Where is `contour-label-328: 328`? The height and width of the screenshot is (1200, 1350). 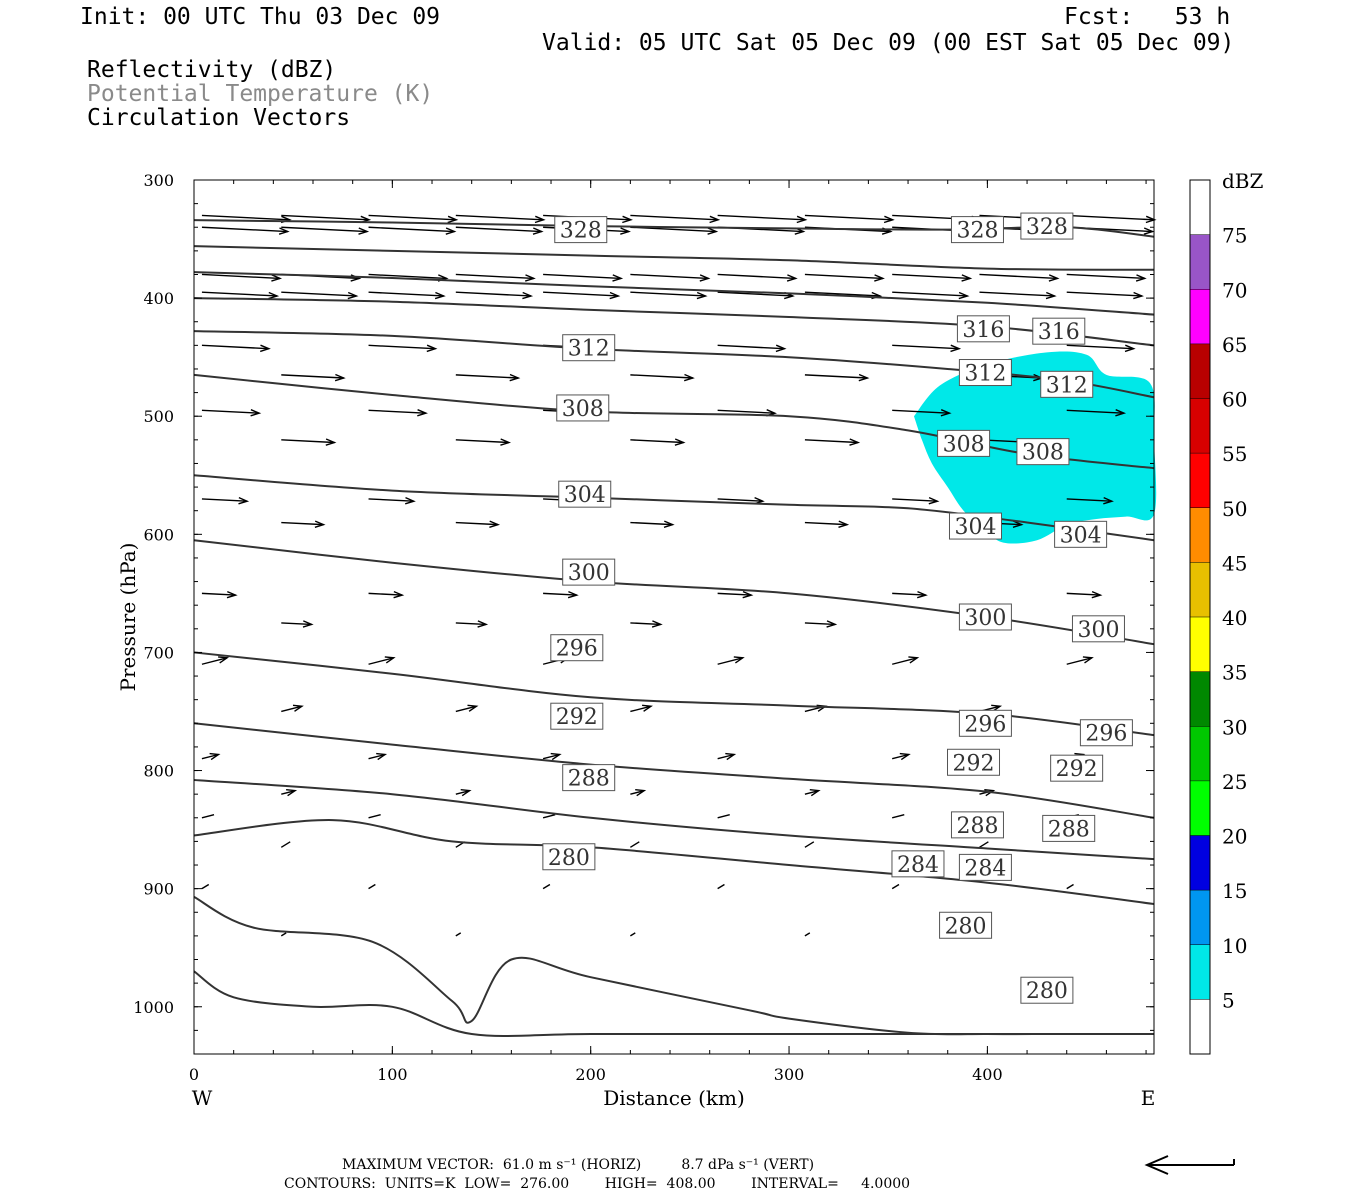
contour-label-328: 328 is located at coordinates (581, 230).